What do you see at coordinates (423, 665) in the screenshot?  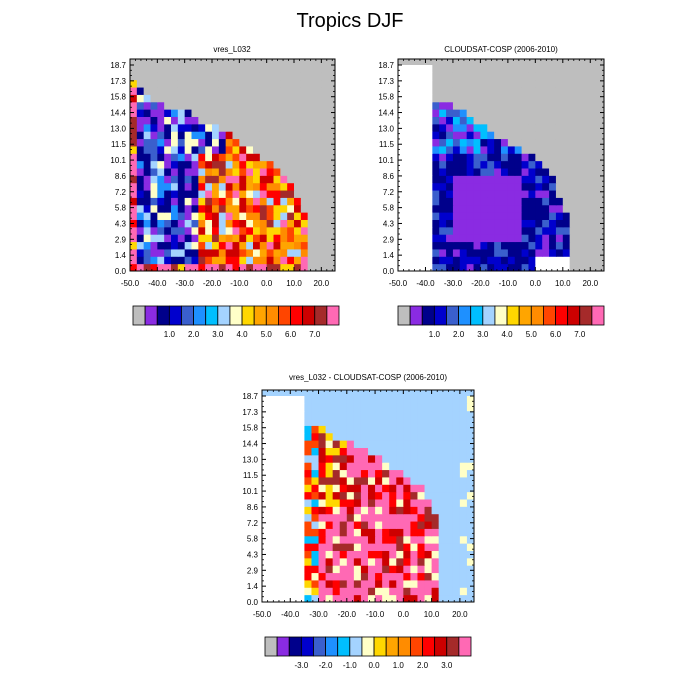 I see `colorbar-label: 2.0` at bounding box center [423, 665].